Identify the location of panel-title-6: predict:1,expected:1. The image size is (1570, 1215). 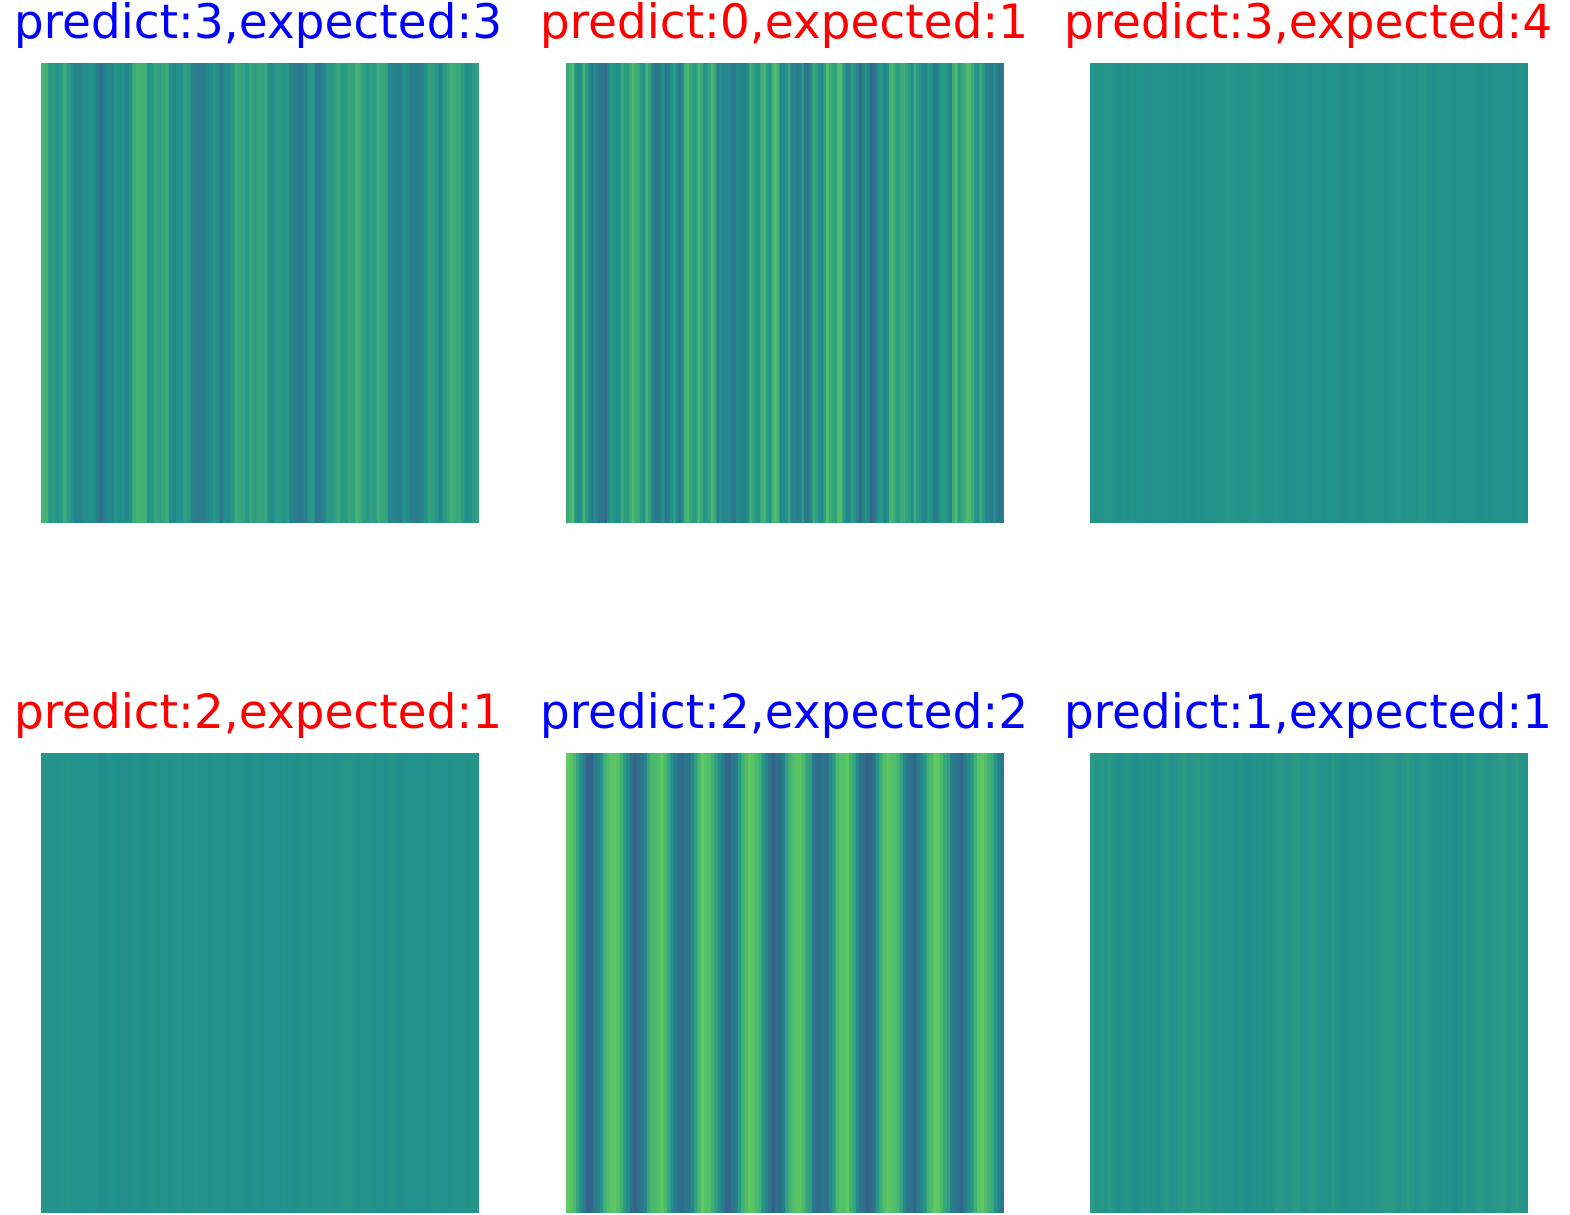
(1308, 712).